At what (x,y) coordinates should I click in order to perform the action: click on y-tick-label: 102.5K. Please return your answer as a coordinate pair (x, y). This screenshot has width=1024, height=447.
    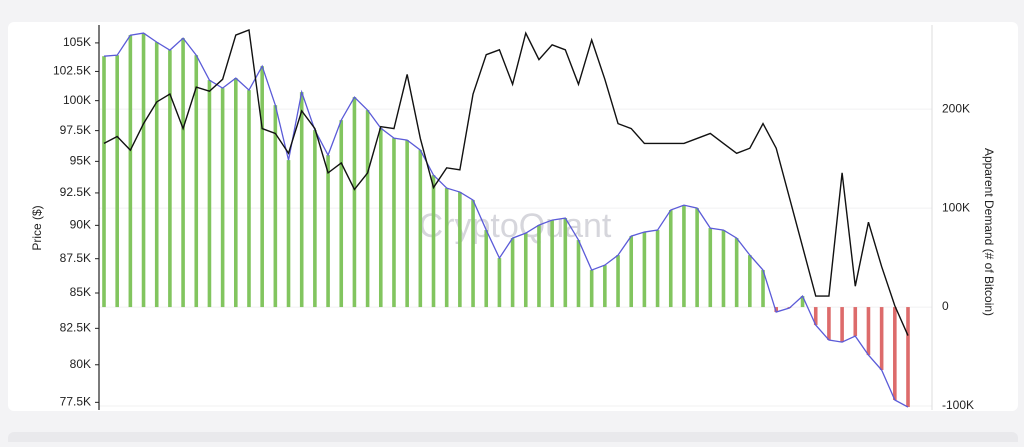
    Looking at the image, I should click on (72, 71).